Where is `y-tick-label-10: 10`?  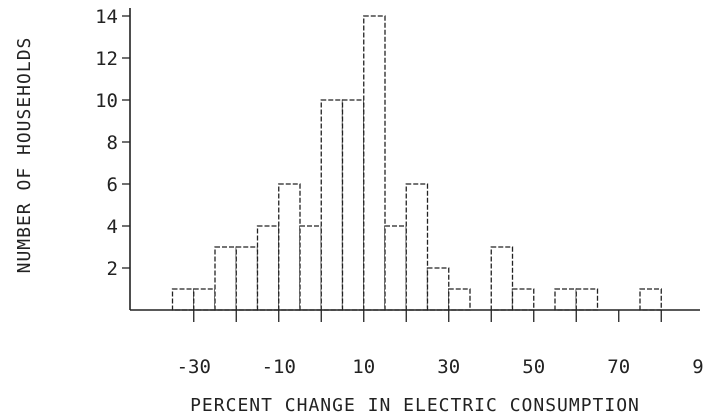
y-tick-label-10: 10 is located at coordinates (106, 101).